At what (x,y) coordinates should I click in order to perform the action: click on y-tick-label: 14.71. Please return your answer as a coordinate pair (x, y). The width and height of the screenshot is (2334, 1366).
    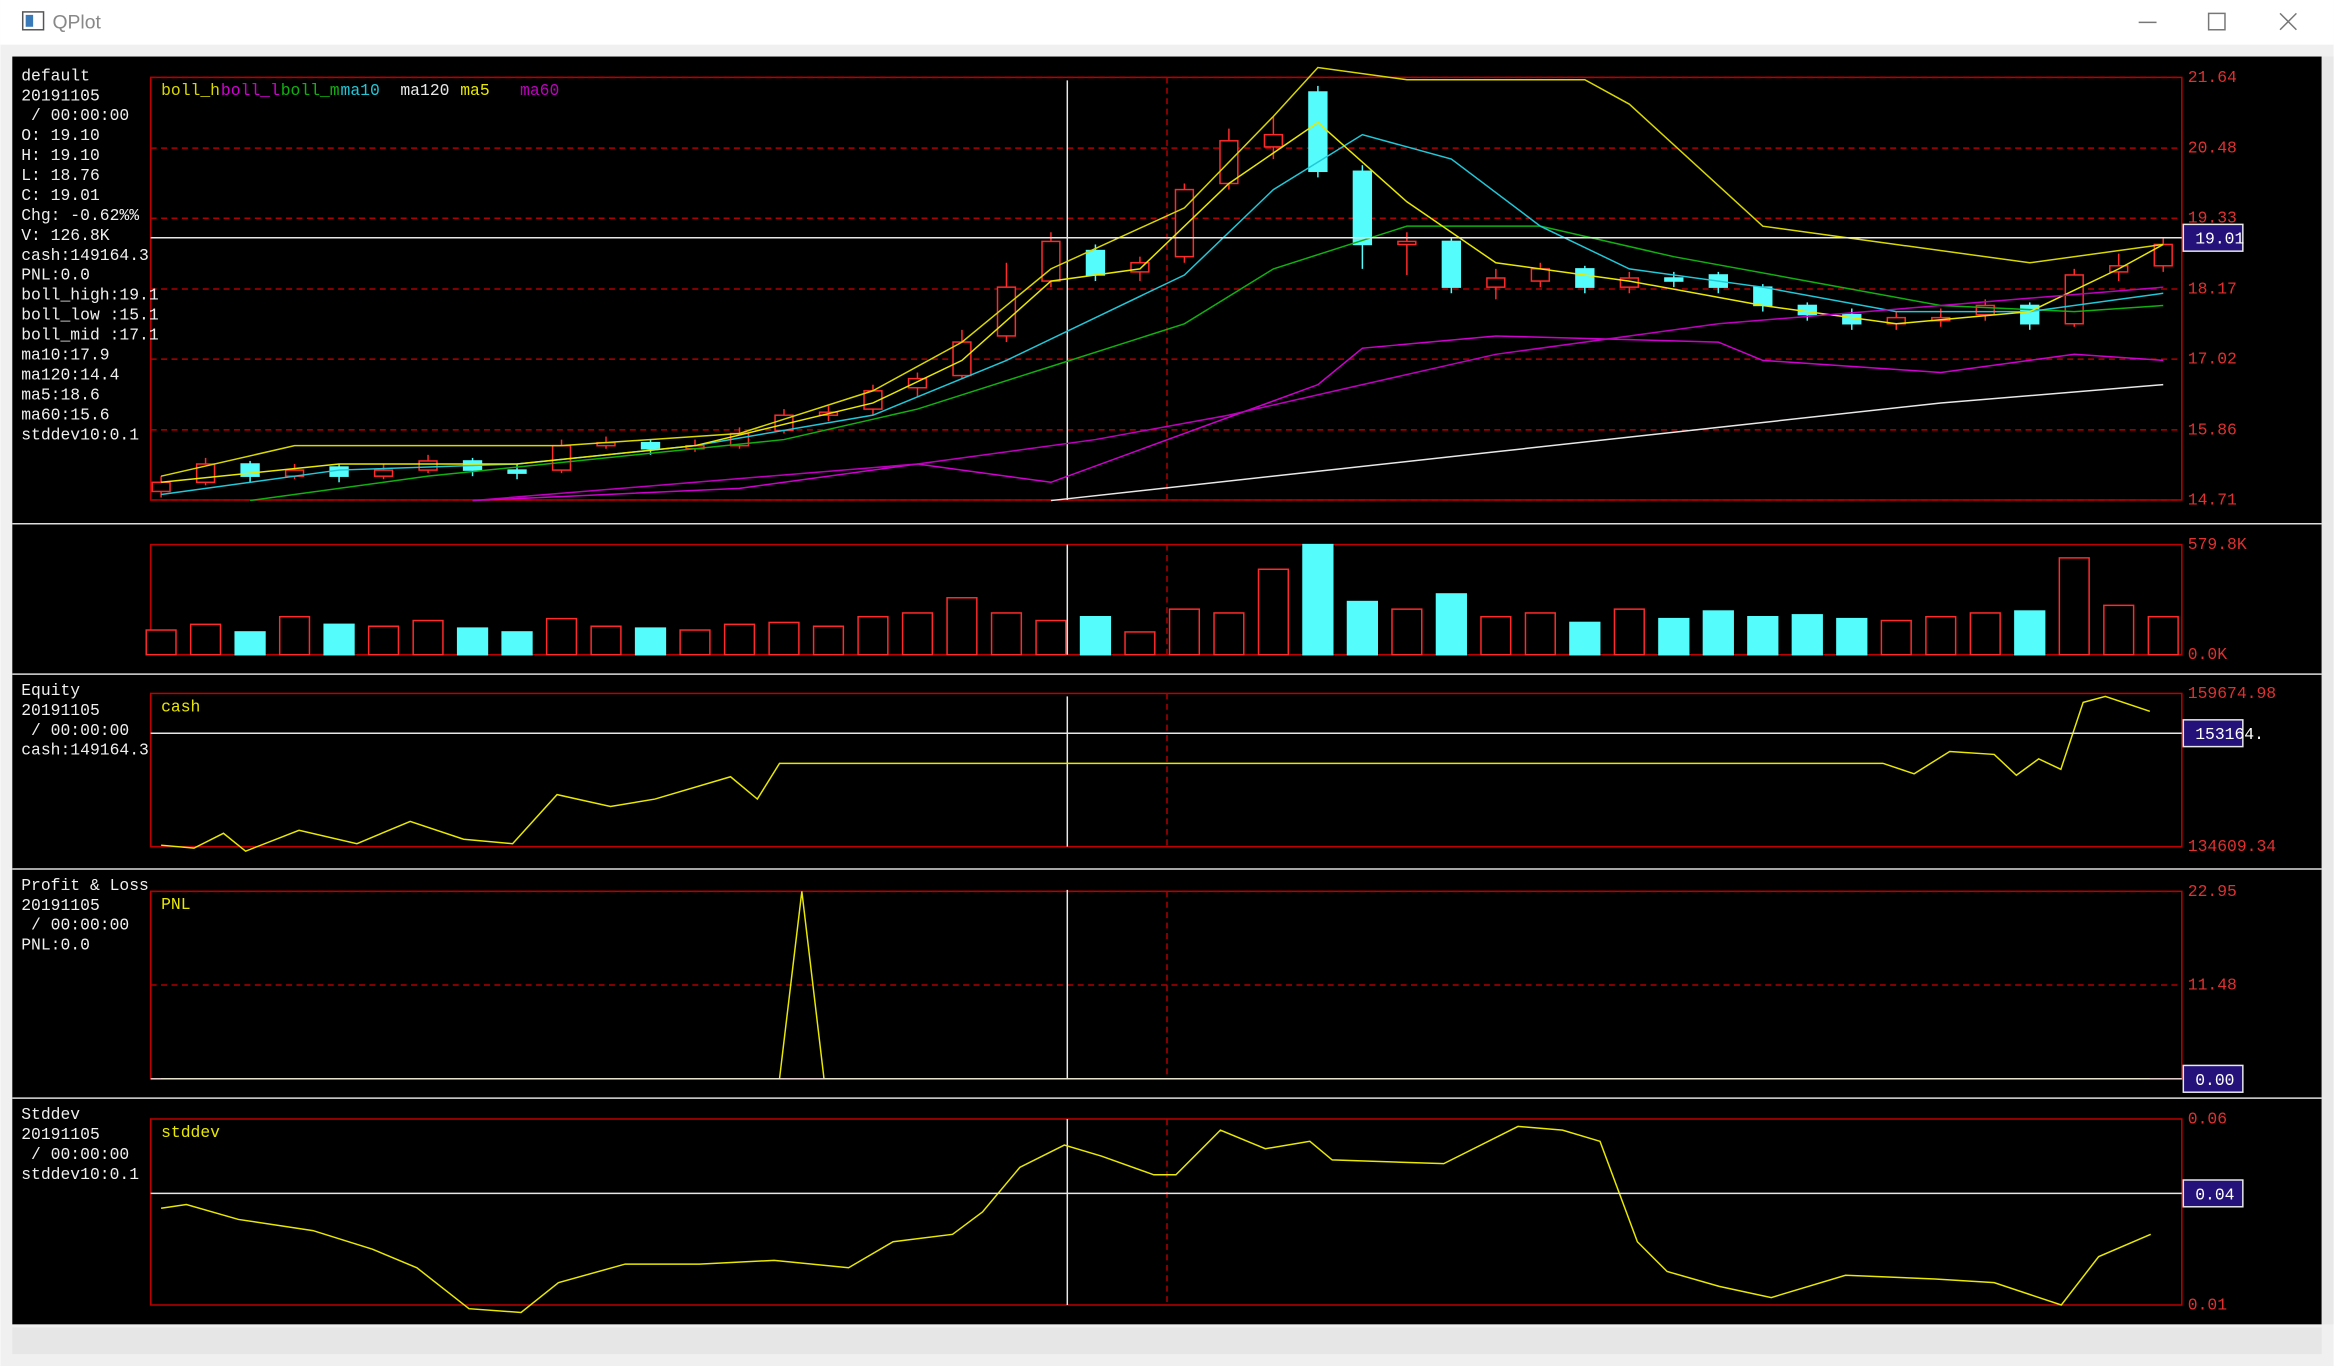
    Looking at the image, I should click on (2212, 499).